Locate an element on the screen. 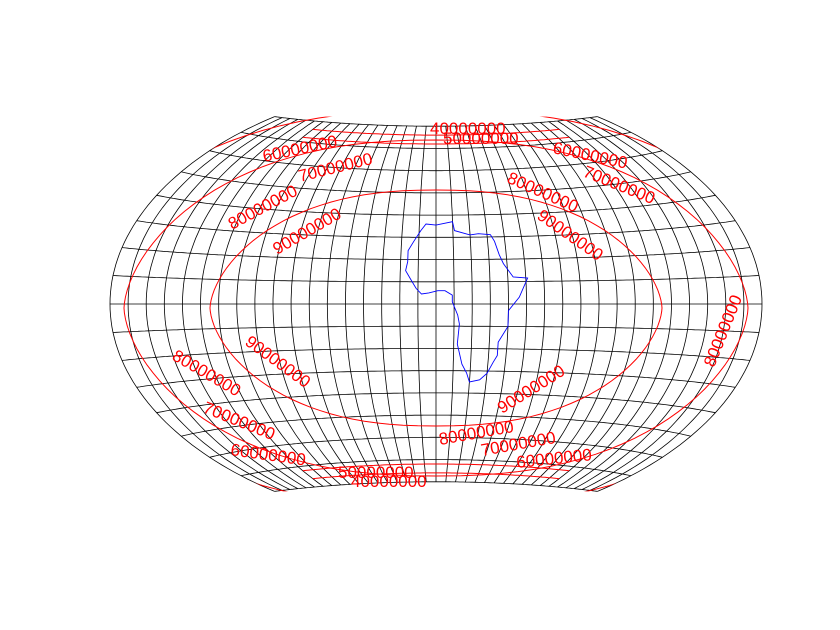 This screenshot has height=630, width=840. contour-label: 60000000 is located at coordinates (268, 454).